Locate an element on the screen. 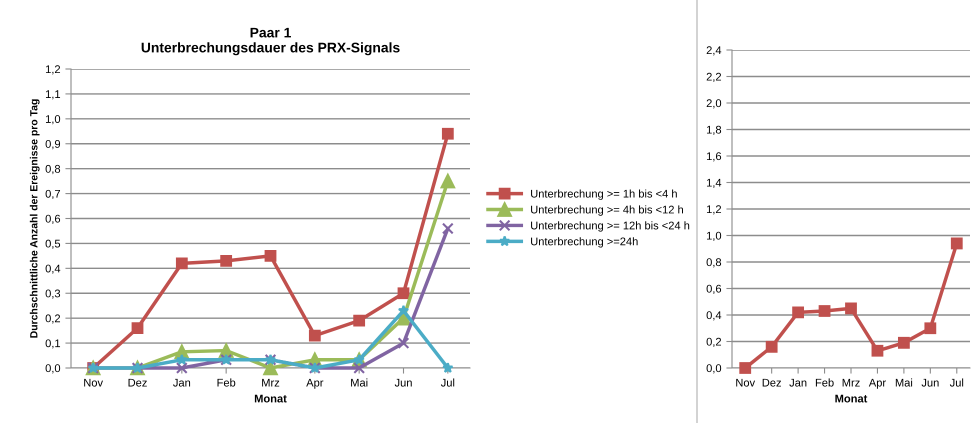 This screenshot has width=979, height=423. y-tick-label: 0,5 is located at coordinates (53, 244).